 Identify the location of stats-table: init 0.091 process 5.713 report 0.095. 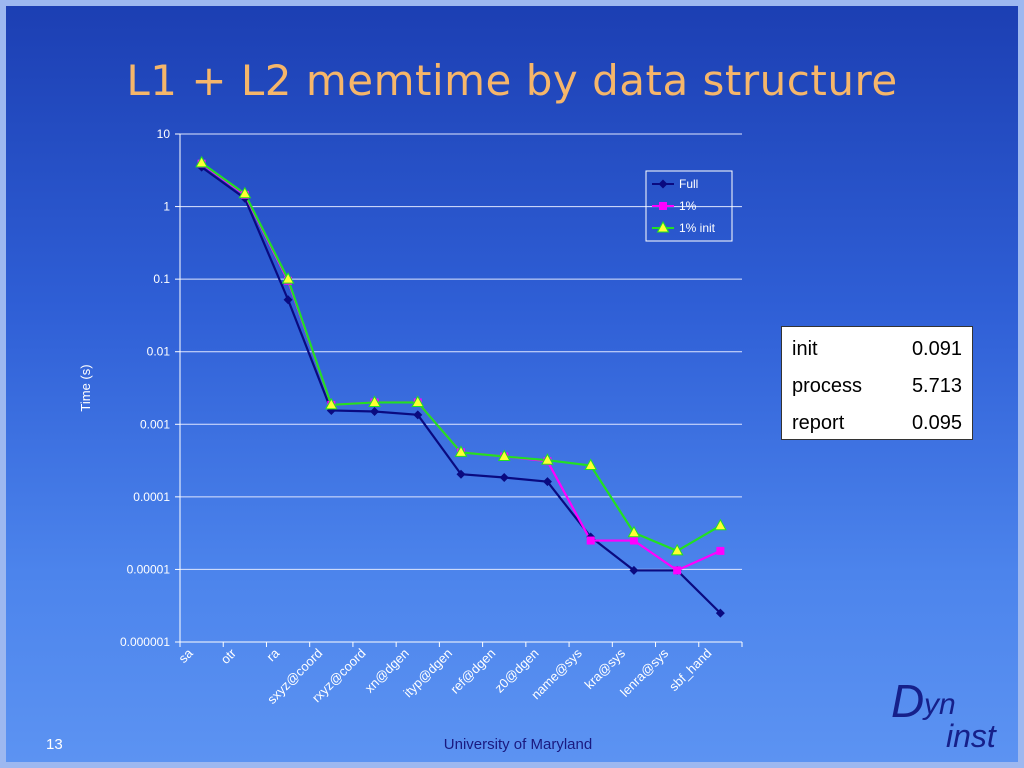
(877, 383).